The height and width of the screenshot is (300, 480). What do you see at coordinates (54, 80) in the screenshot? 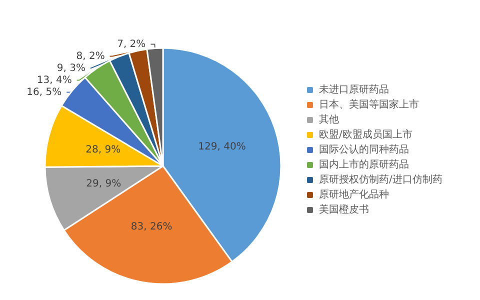
I see `data-label: 13, 4%` at bounding box center [54, 80].